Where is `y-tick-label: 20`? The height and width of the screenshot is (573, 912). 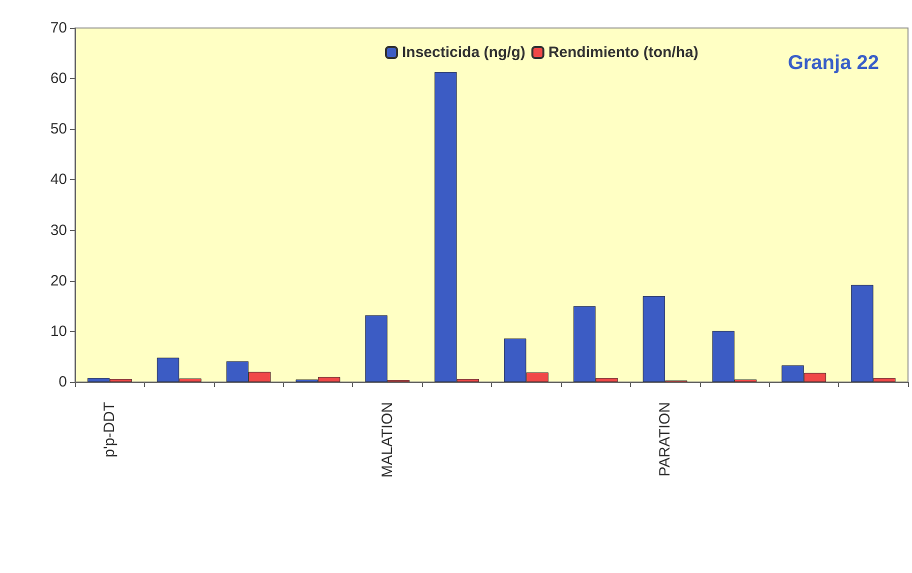 y-tick-label: 20 is located at coordinates (58, 281).